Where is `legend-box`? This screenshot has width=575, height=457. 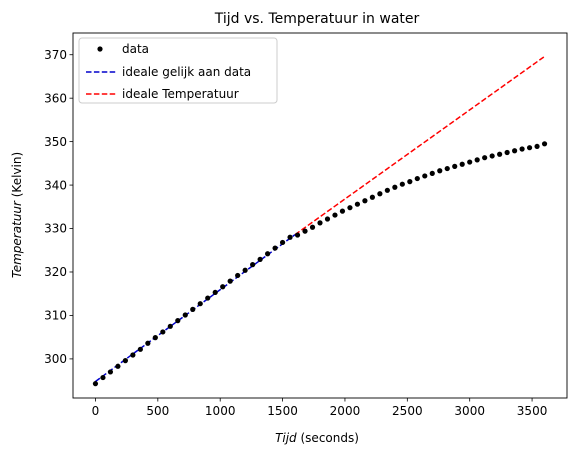
legend-box is located at coordinates (178, 70).